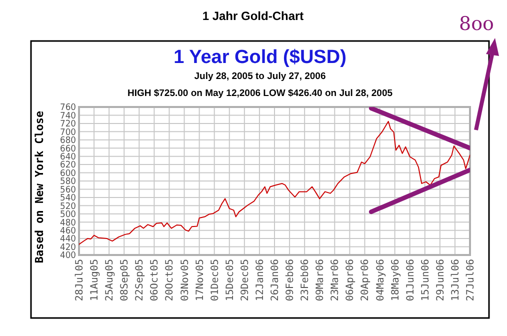 The image size is (507, 336). What do you see at coordinates (306, 280) in the screenshot?
I see `x-tick-label: 23Feb06` at bounding box center [306, 280].